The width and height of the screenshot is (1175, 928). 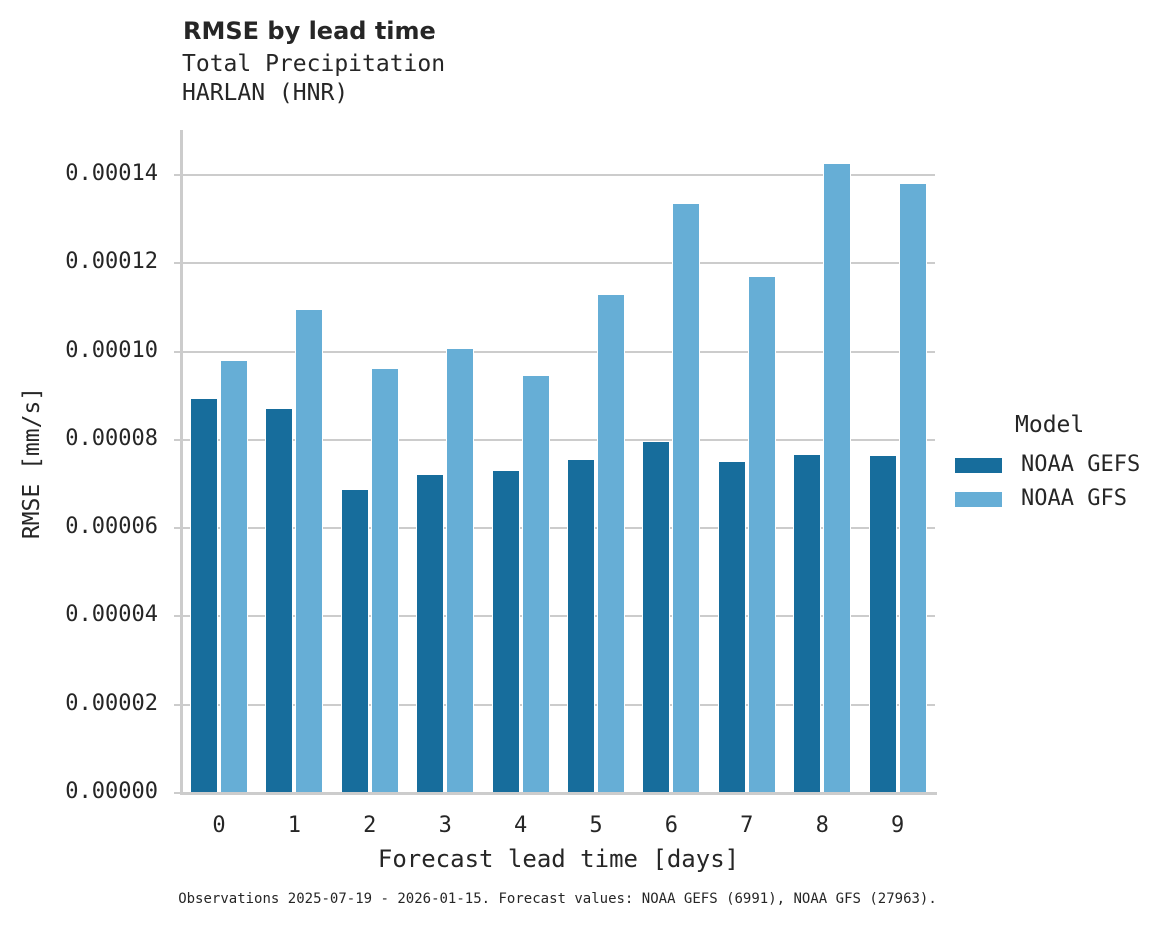 What do you see at coordinates (822, 825) in the screenshot?
I see `x-tick-label: 8` at bounding box center [822, 825].